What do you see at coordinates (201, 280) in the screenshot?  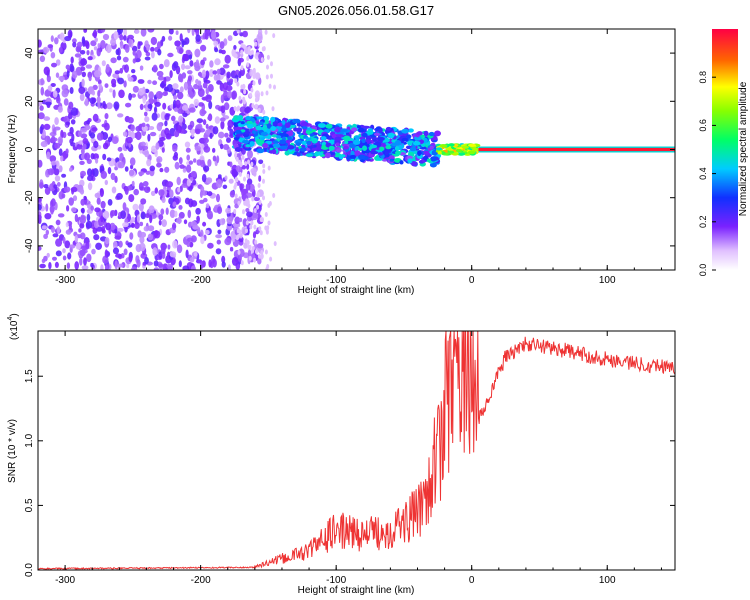 I see `x-tick-label: -200` at bounding box center [201, 280].